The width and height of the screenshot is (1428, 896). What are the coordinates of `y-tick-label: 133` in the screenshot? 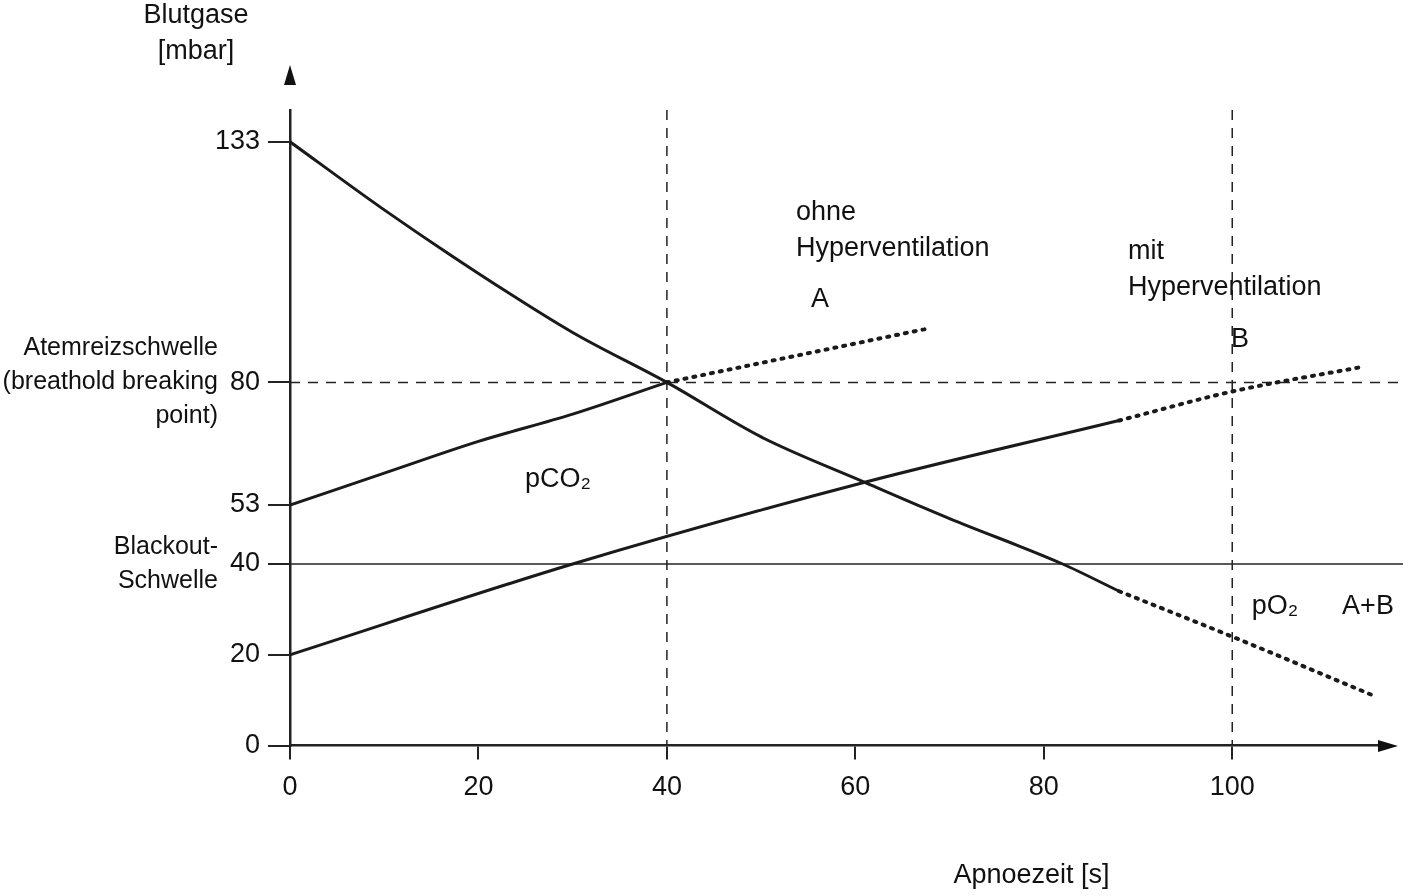 It's located at (237, 140).